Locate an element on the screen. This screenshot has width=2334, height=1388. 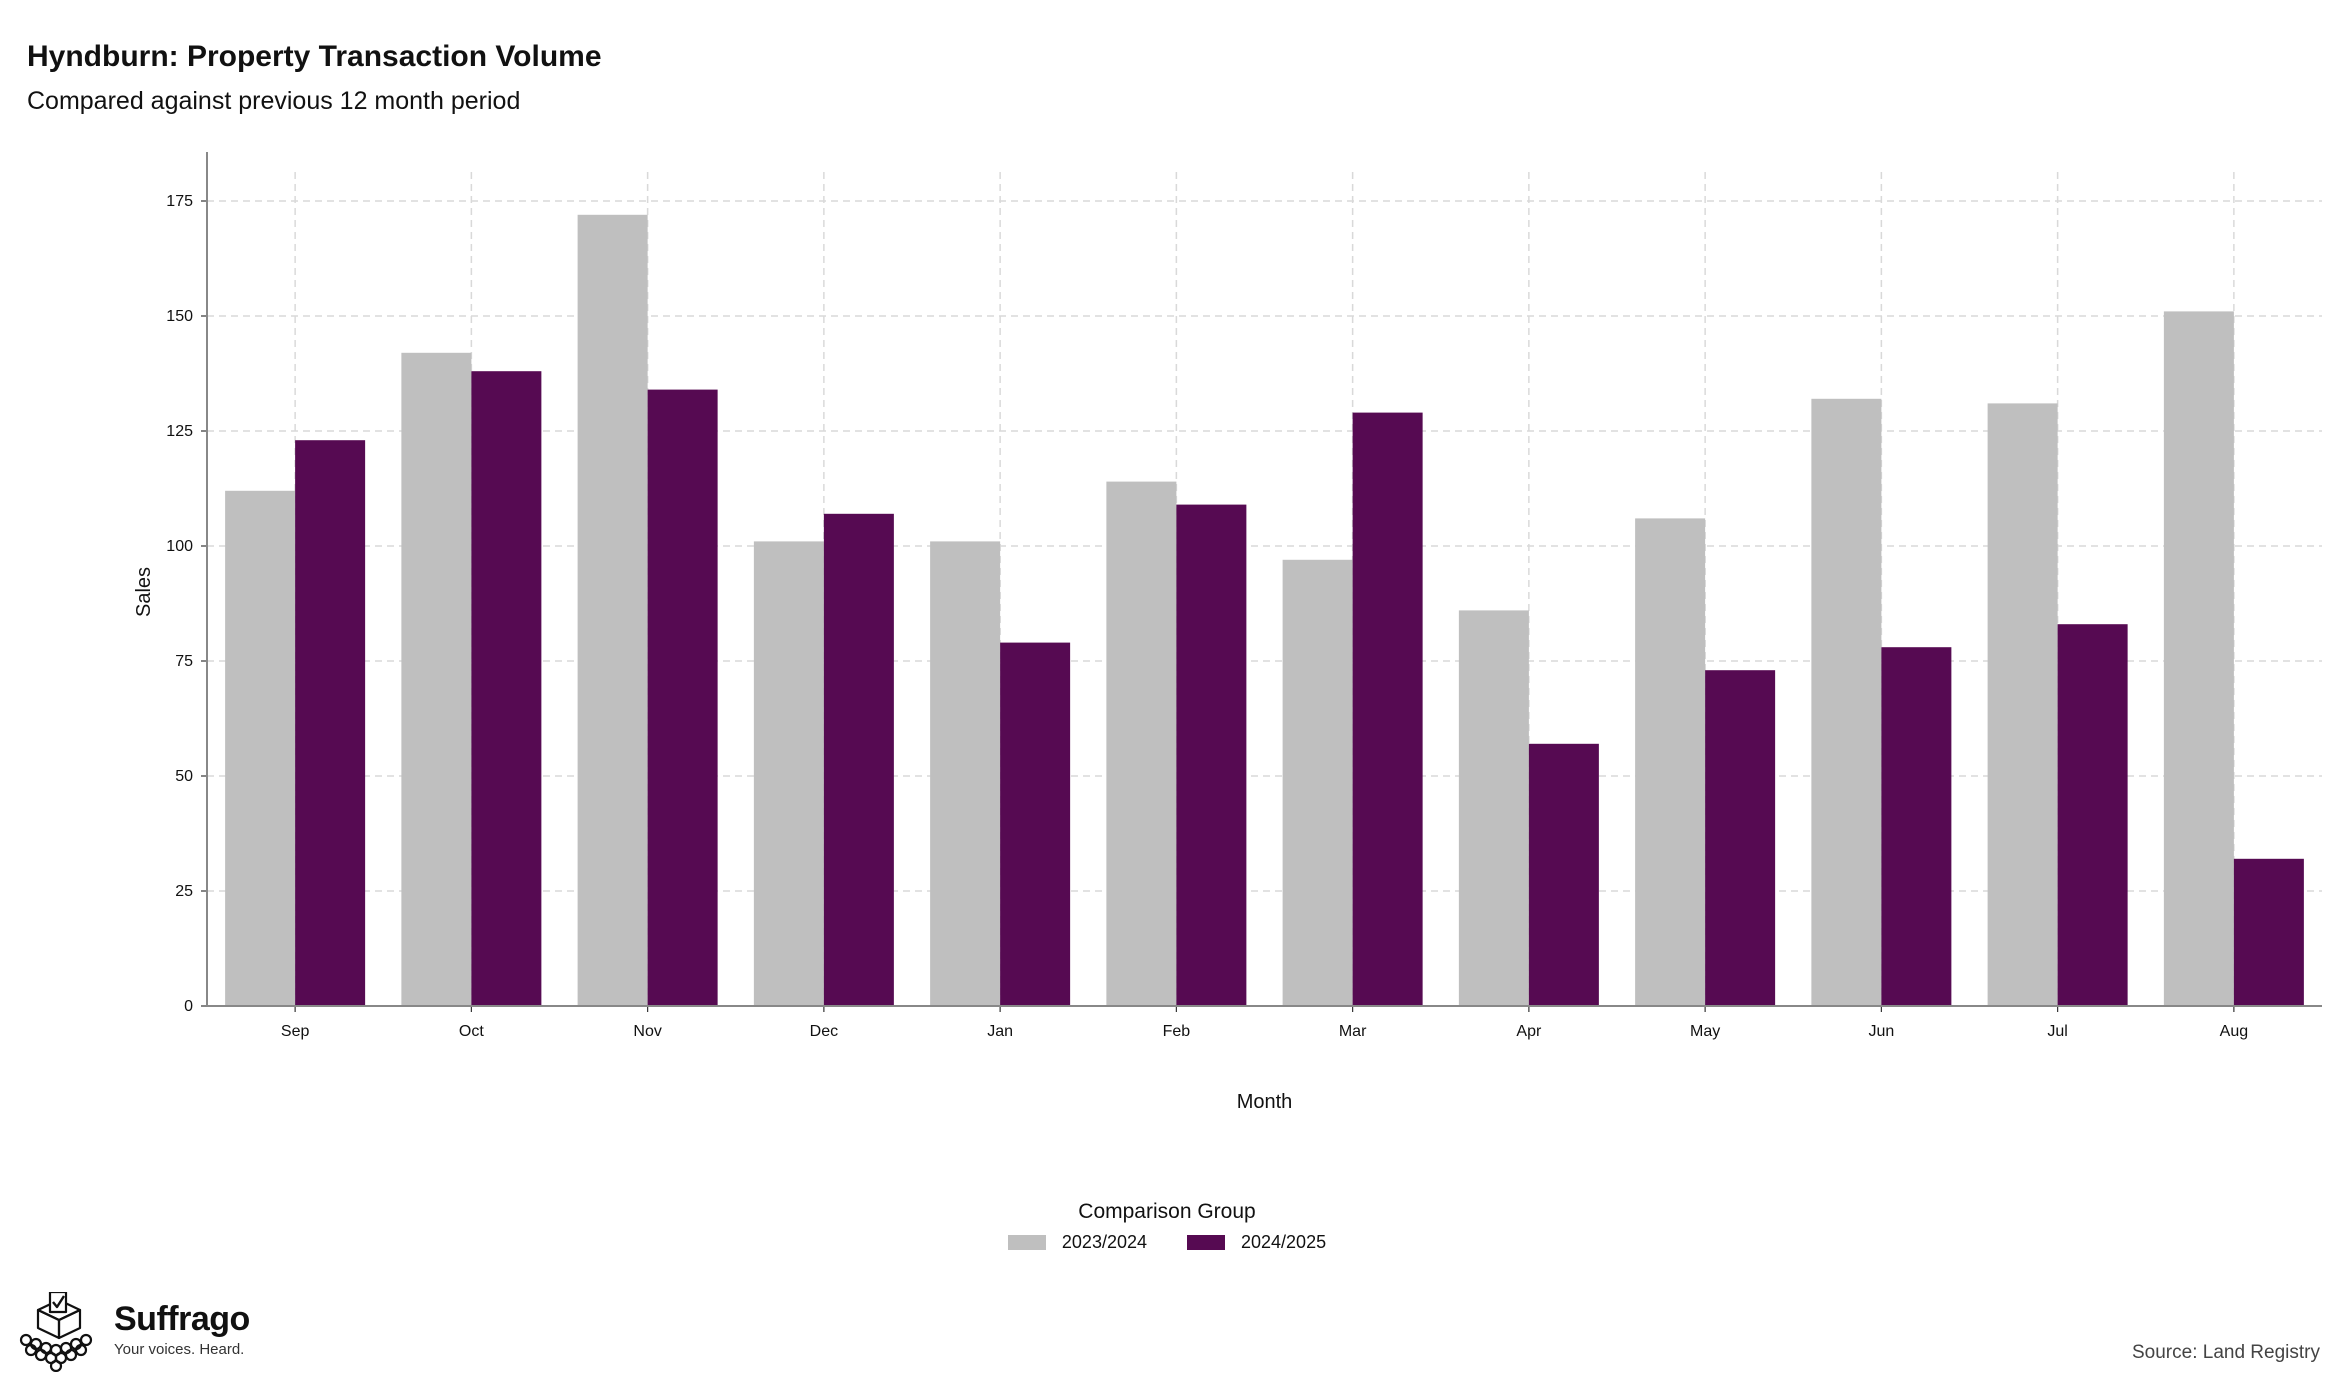
bar-2023-2024-sep is located at coordinates (260, 748).